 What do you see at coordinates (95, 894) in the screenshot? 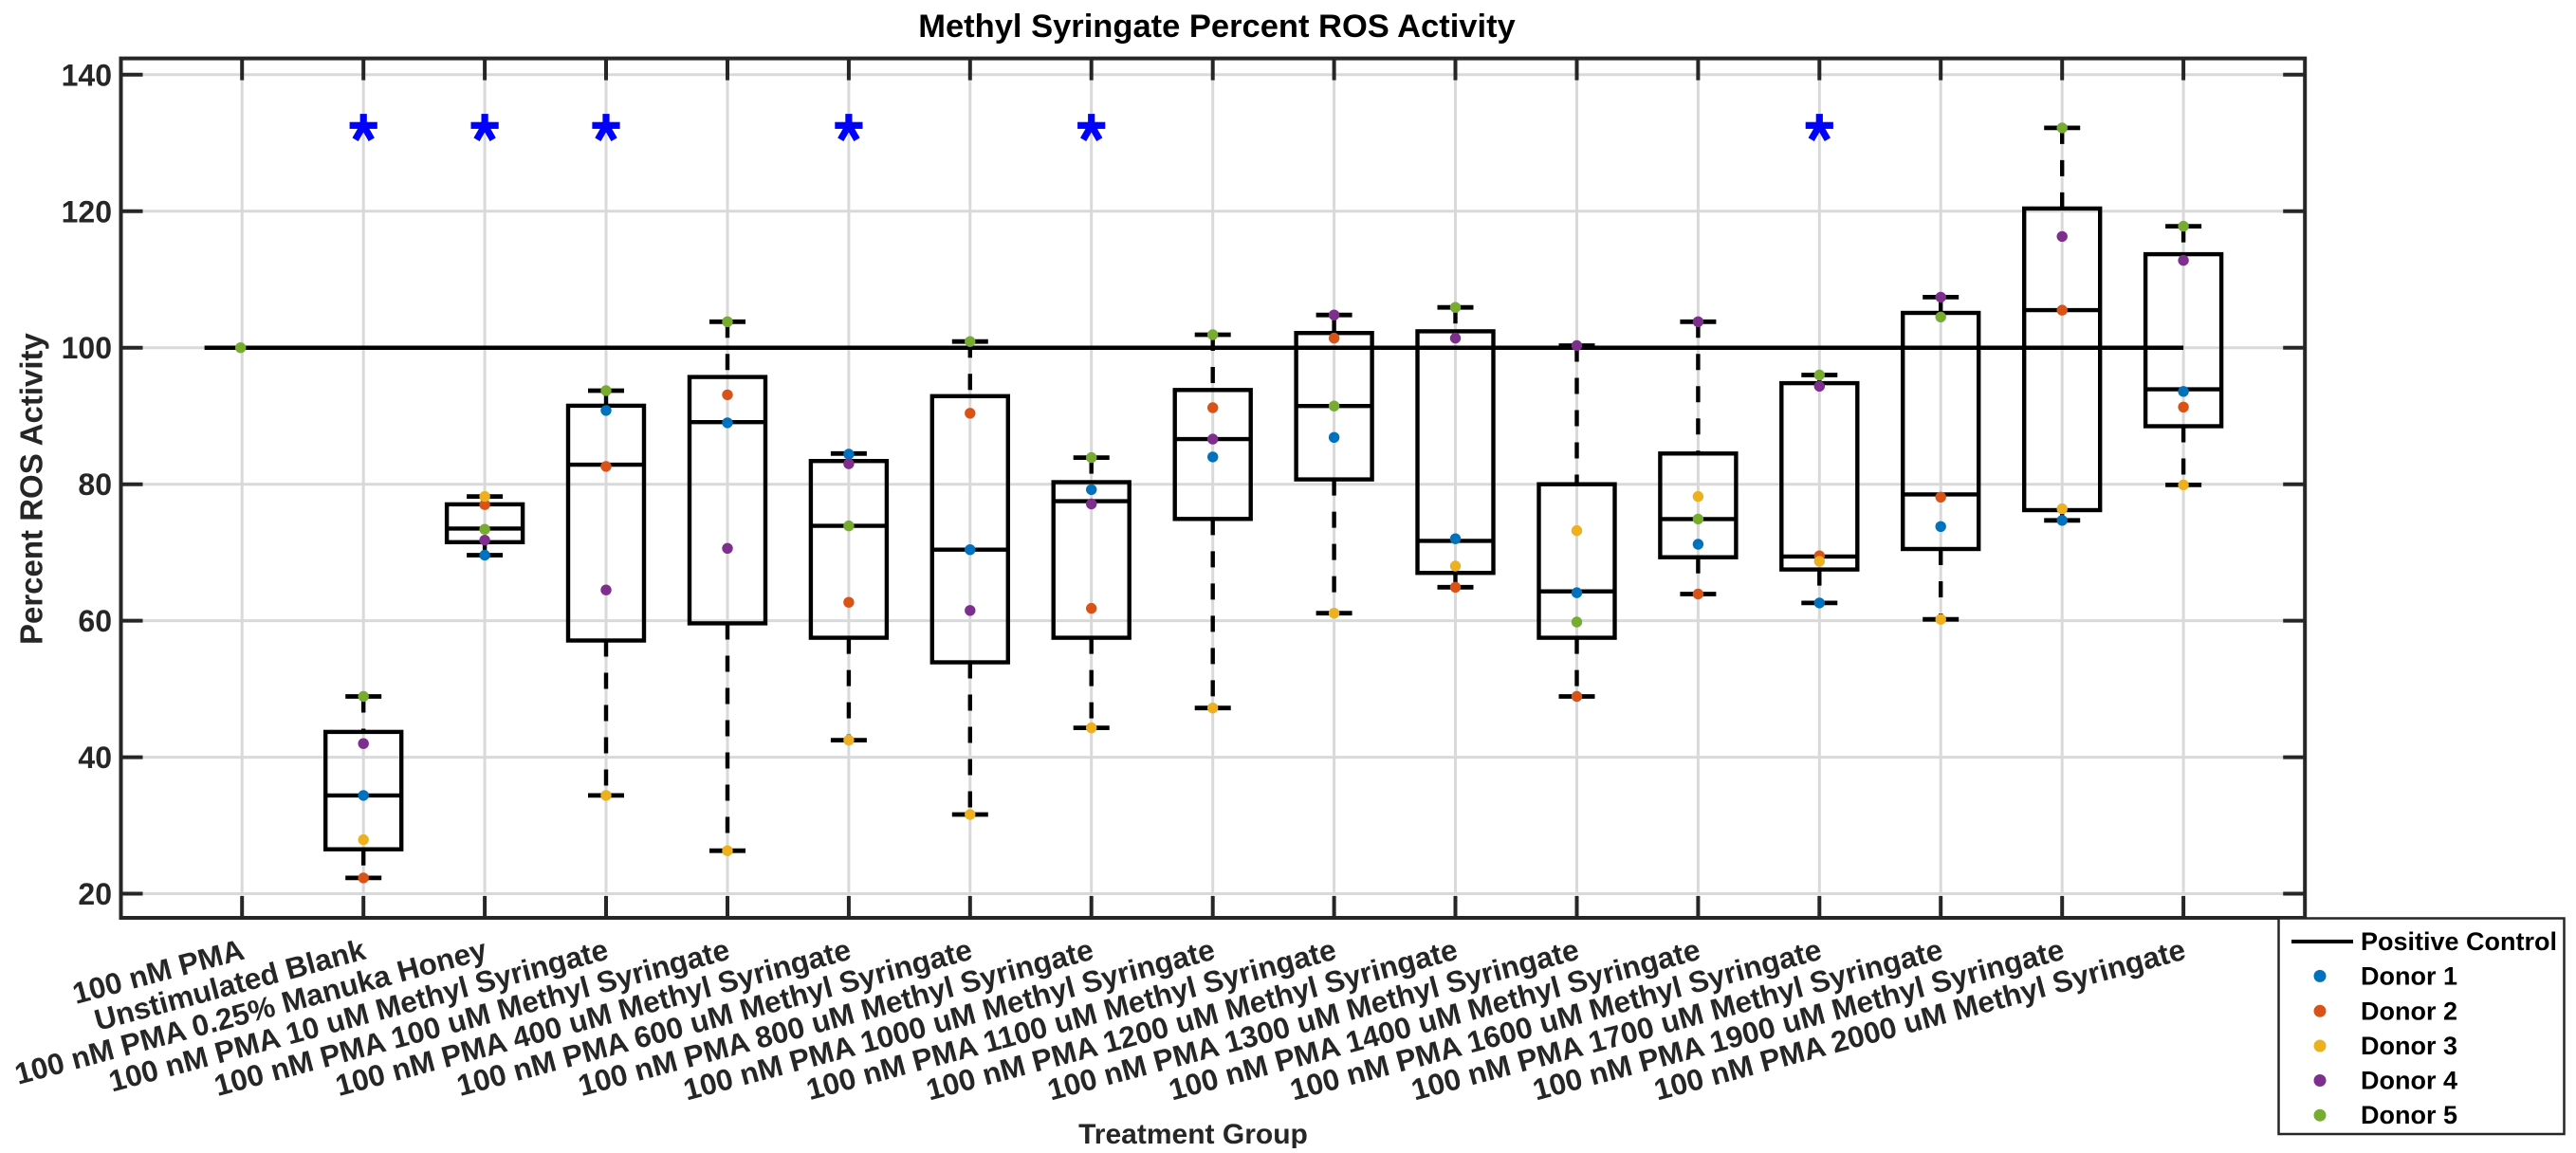
I see `svg-text: 20` at bounding box center [95, 894].